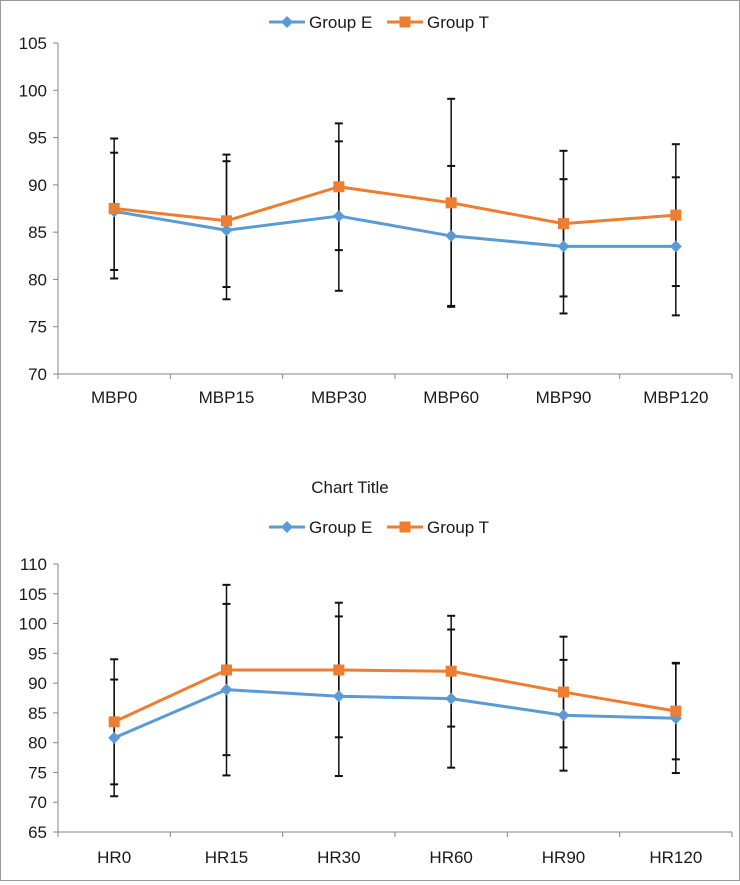  I want to click on x-tick-label: MBP30, so click(339, 397).